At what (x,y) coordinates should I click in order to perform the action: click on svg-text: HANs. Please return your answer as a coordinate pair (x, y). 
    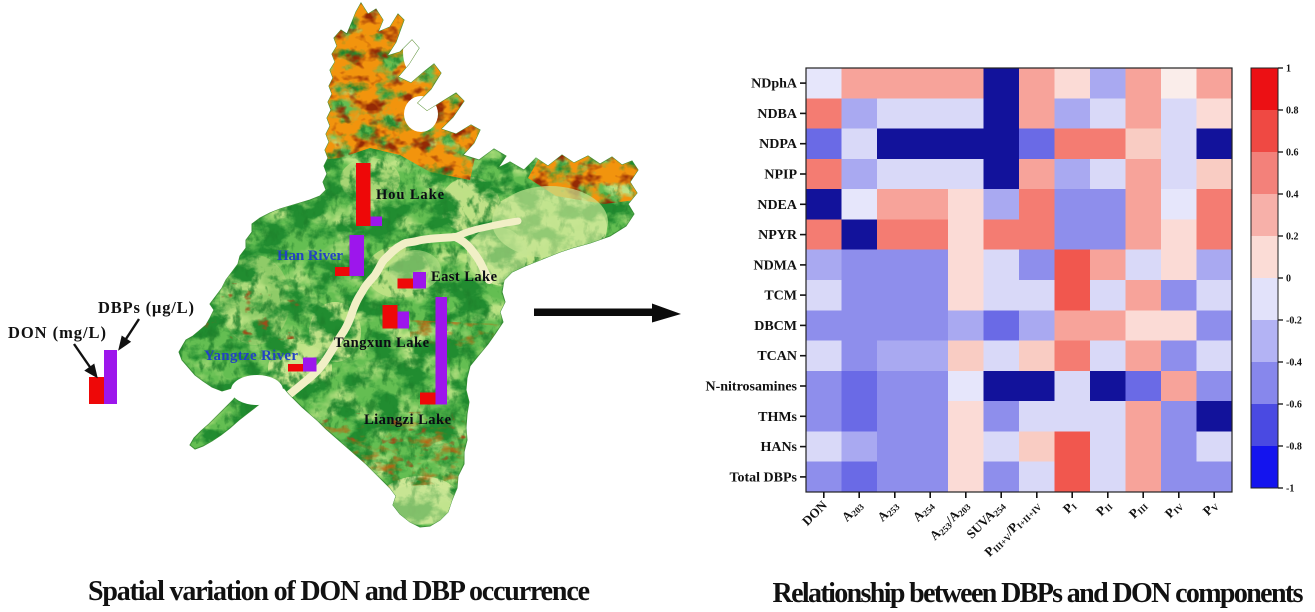
    Looking at the image, I should click on (778, 447).